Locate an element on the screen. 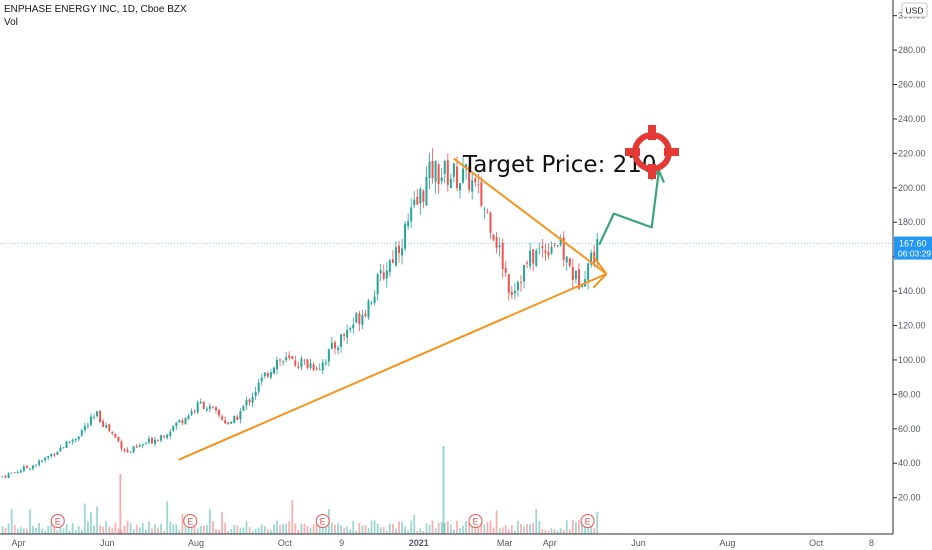 The width and height of the screenshot is (932, 550). earnings-letter: E is located at coordinates (476, 522).